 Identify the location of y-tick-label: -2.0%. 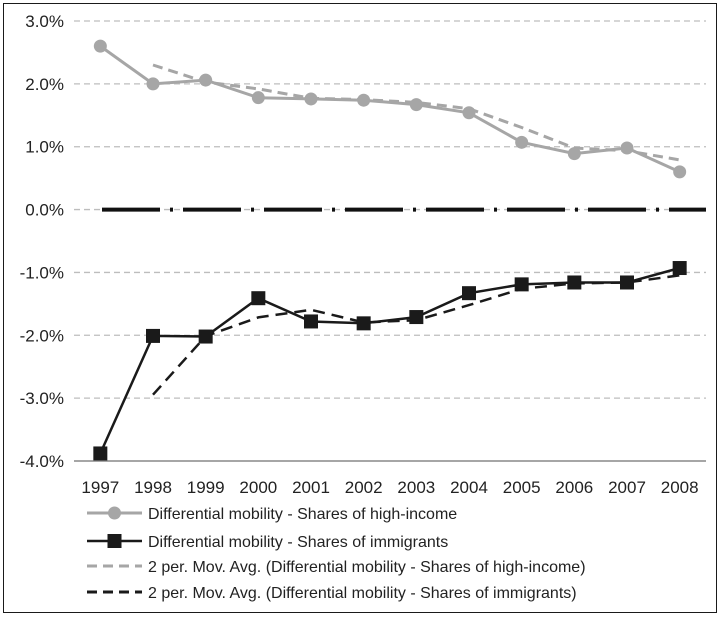
(42, 335).